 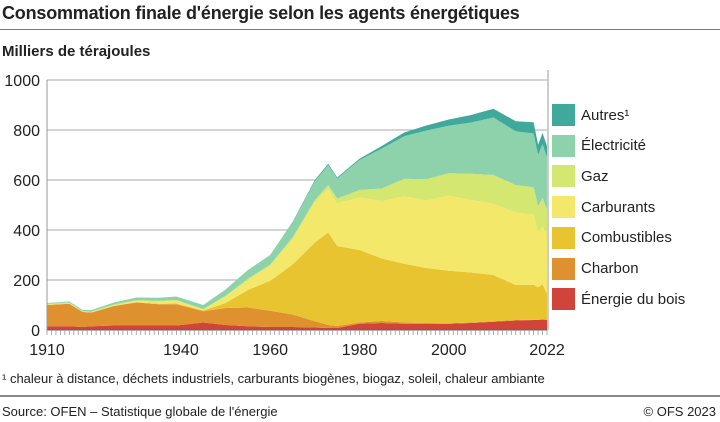 What do you see at coordinates (449, 350) in the screenshot?
I see `x-tick-label: 2000` at bounding box center [449, 350].